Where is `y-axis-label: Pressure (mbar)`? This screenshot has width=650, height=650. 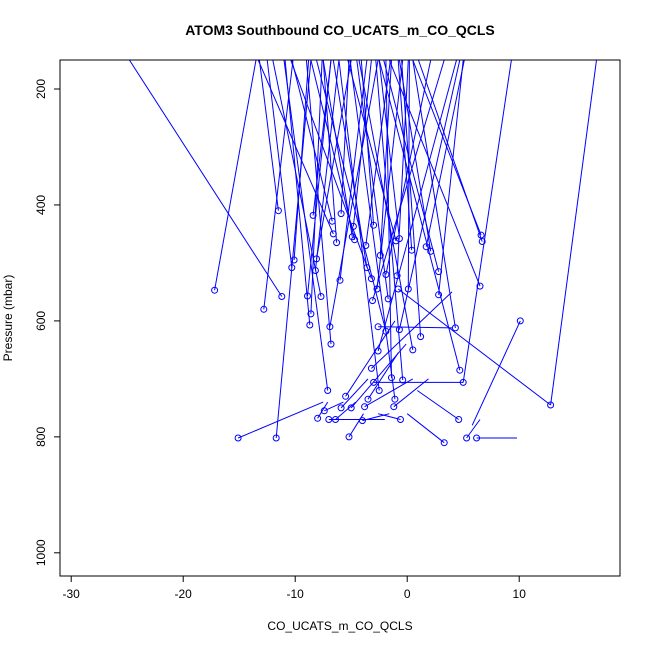
y-axis-label: Pressure (mbar) is located at coordinates (8, 318).